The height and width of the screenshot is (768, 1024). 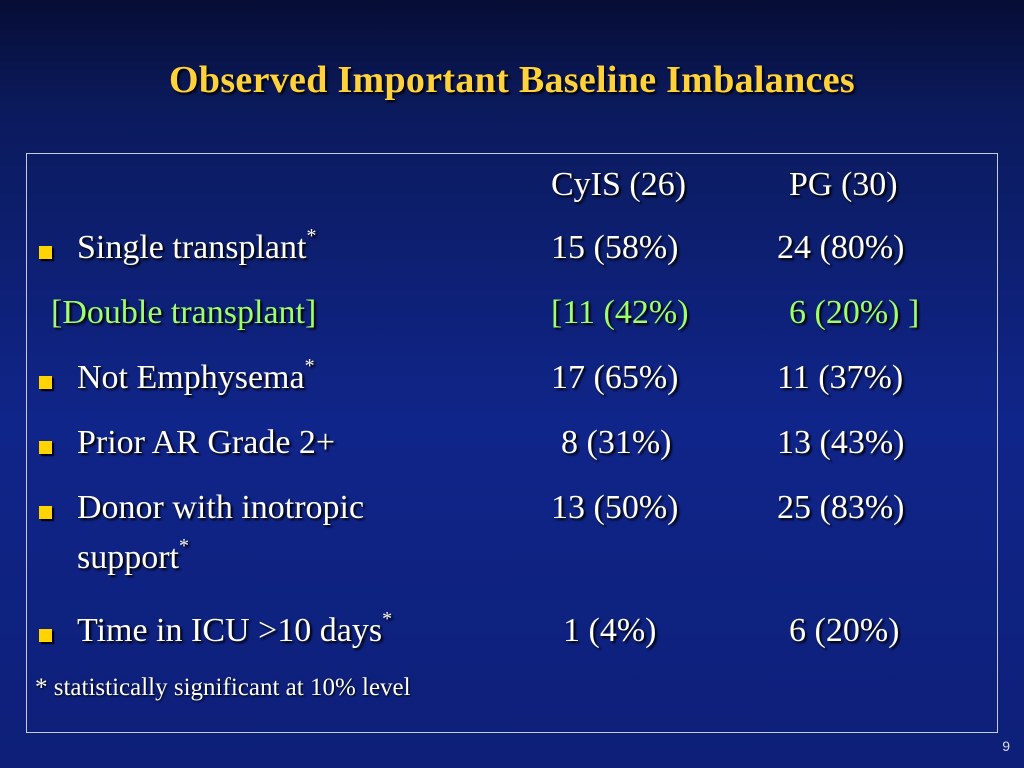 What do you see at coordinates (191, 377) in the screenshot?
I see `row-label-text: Not Emphysema` at bounding box center [191, 377].